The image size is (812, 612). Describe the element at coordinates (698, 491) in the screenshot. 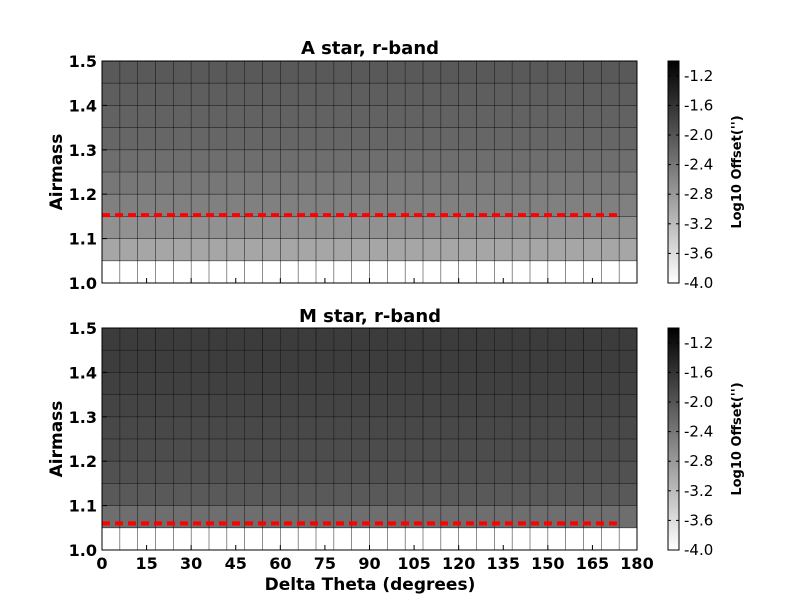

I see `colorbar-tick-label: -3.2` at that location.